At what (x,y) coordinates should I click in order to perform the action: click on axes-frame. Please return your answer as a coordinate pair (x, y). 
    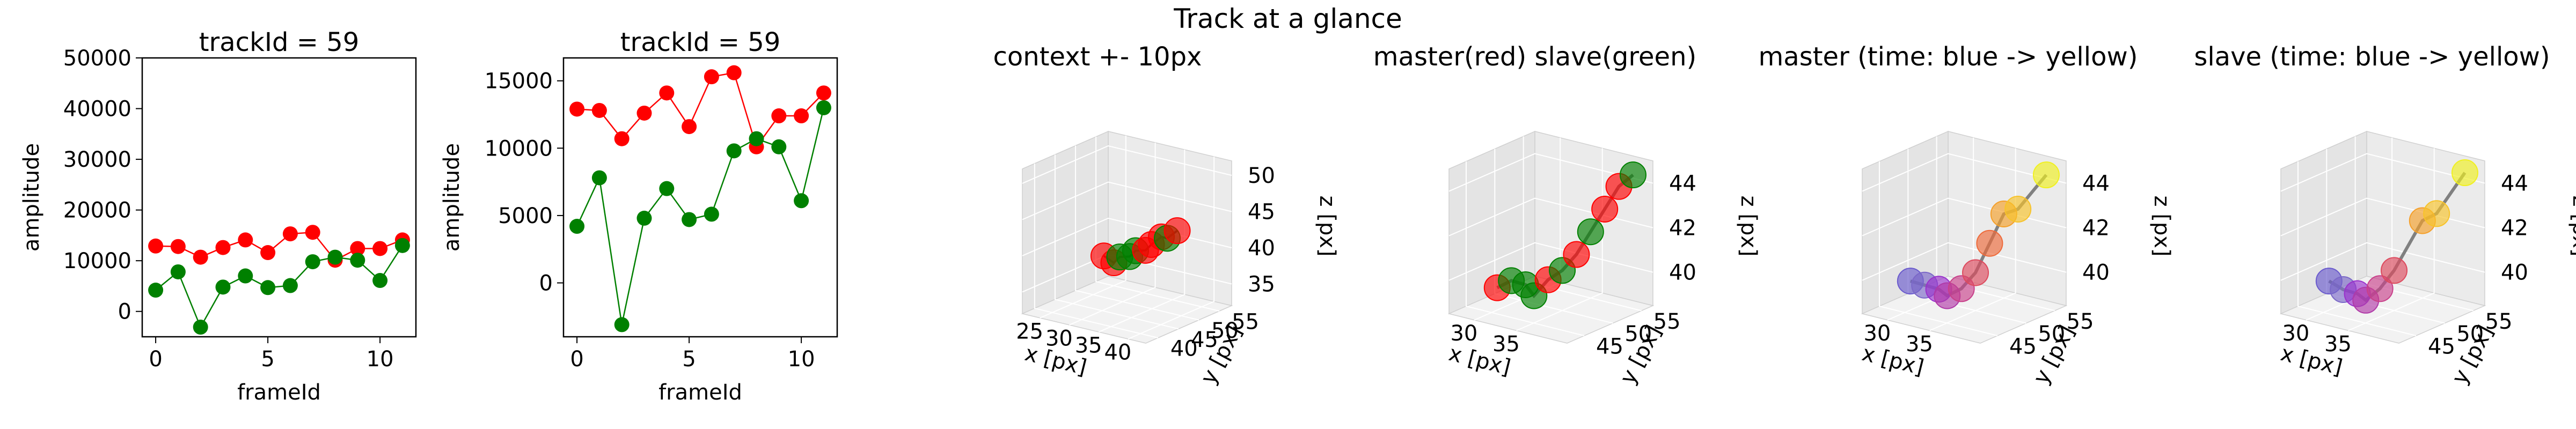
    Looking at the image, I should click on (700, 197).